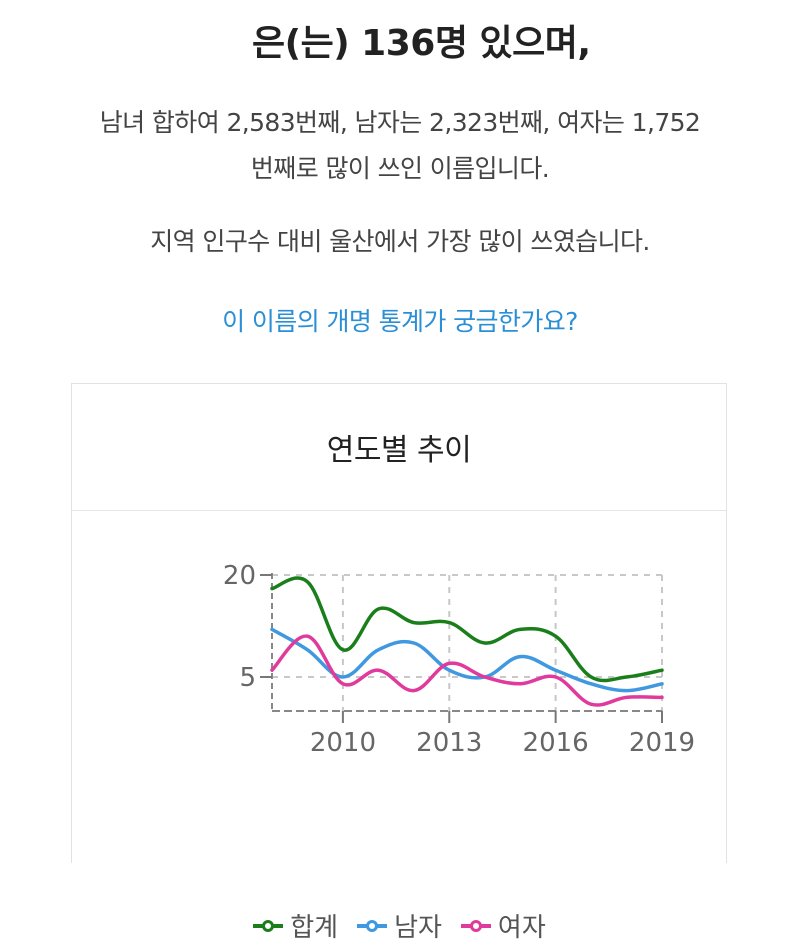 This screenshot has height=944, width=800. I want to click on rank-summary-line-2: 번째로 많이 쓰인 이름입니다., so click(400, 168).